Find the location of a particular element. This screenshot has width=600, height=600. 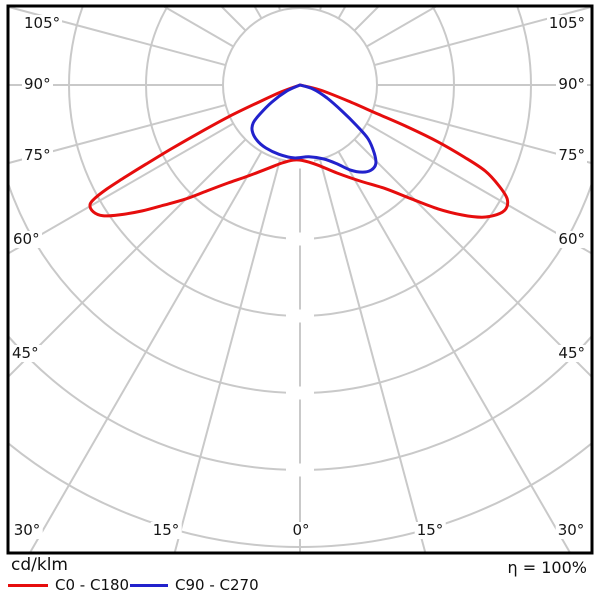

legend-item-c90-c270: C90 - C270 is located at coordinates (194, 585).